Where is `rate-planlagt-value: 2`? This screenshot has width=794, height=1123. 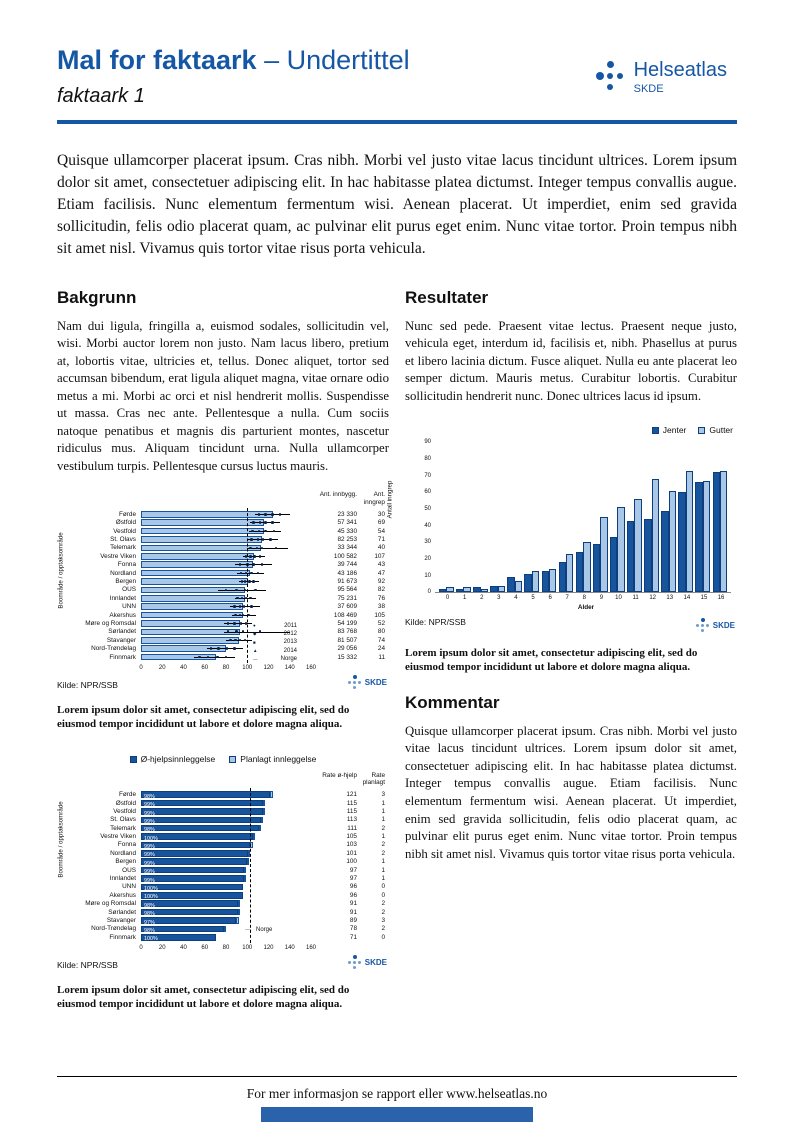
rate-planlagt-value: 2 is located at coordinates (383, 929).